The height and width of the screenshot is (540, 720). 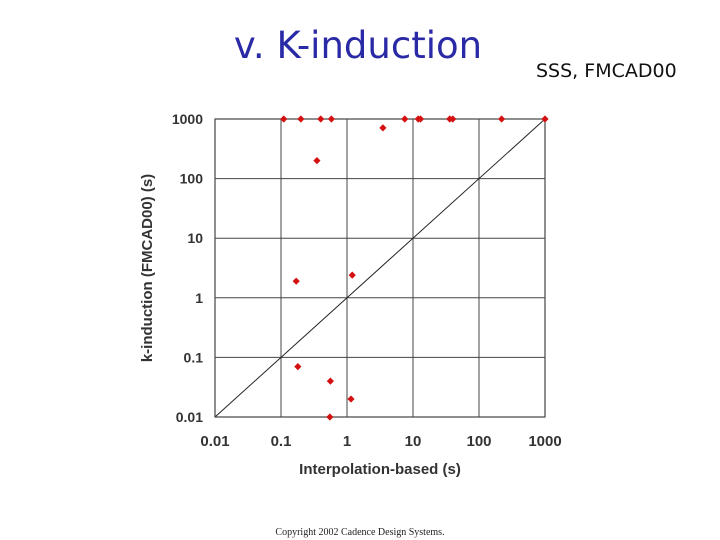 What do you see at coordinates (413, 441) in the screenshot?
I see `x-tick-label: 10` at bounding box center [413, 441].